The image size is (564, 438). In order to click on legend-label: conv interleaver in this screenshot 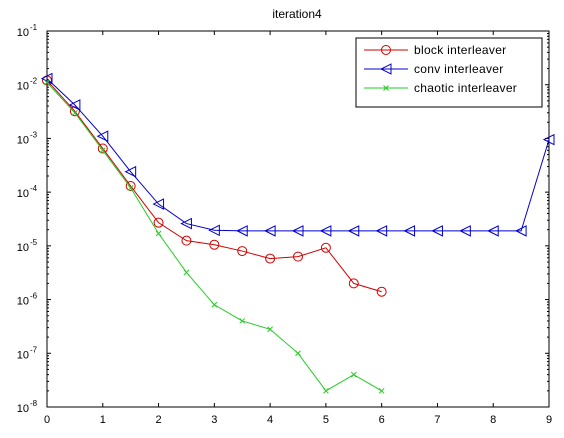, I will do `click(459, 69)`.